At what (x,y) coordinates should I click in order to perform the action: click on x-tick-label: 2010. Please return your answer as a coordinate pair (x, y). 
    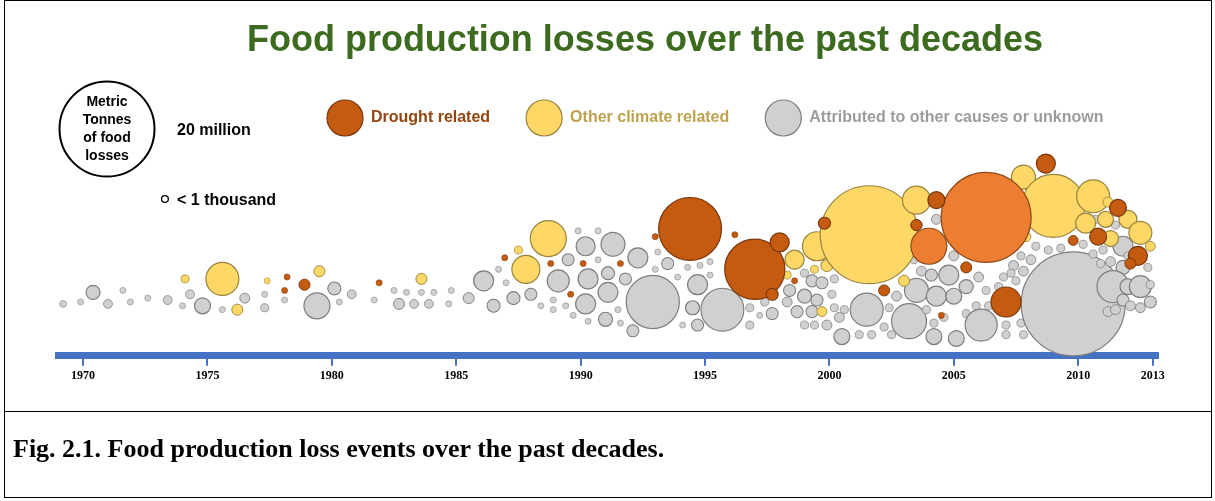
    Looking at the image, I should click on (1078, 375).